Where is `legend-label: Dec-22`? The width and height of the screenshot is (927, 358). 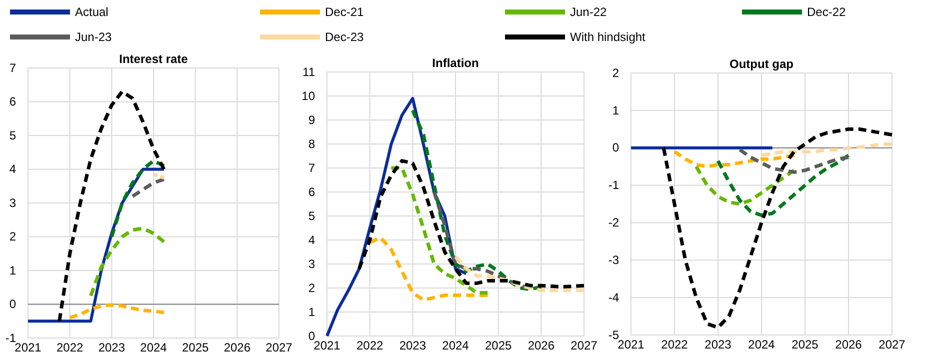
legend-label: Dec-22 is located at coordinates (826, 12).